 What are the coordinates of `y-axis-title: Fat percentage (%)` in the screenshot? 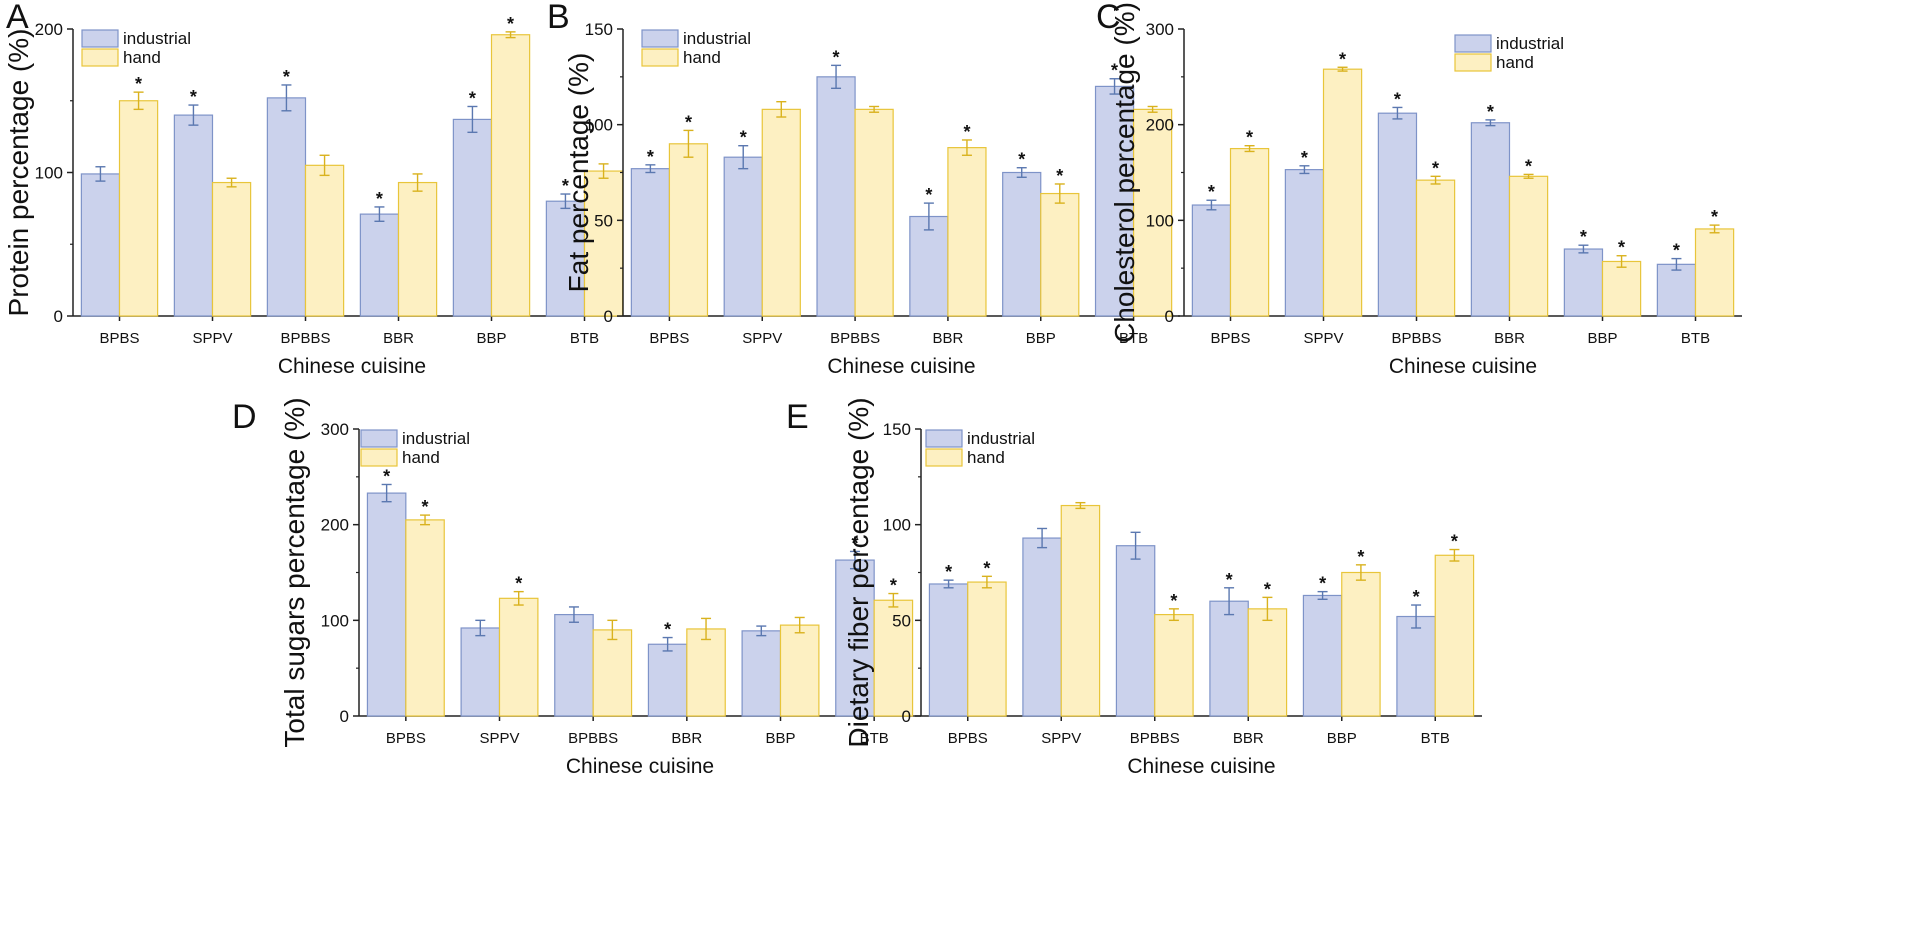 It's located at (578, 173).